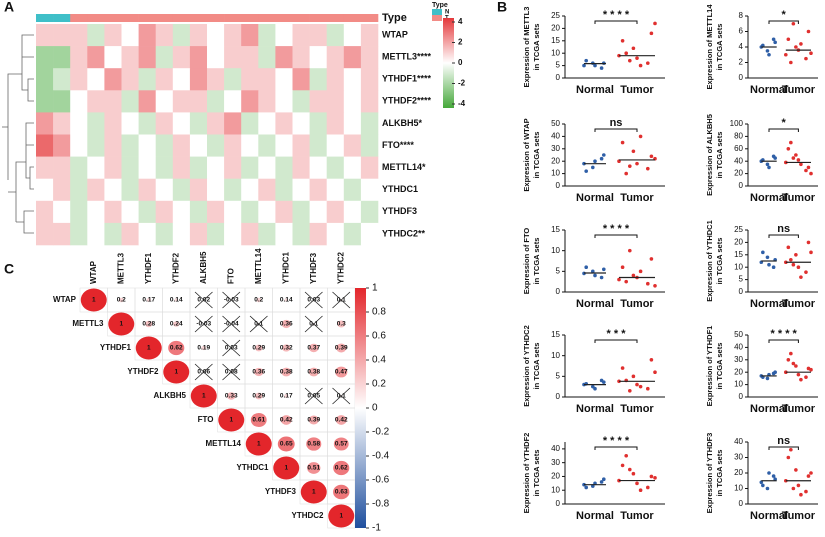 The width and height of the screenshot is (825, 537). Describe the element at coordinates (738, 457) in the screenshot. I see `y-tick-label: 30` at that location.